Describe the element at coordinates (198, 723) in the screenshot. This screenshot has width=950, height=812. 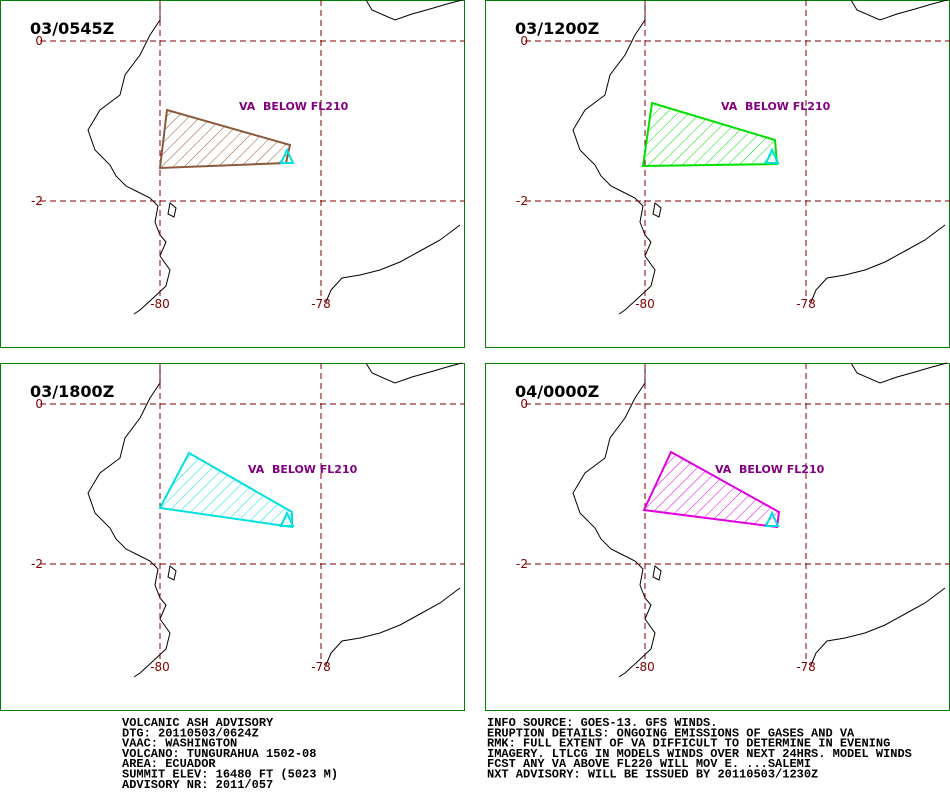
I see `advisory-line: VOLCANIC ASH ADVISORY` at that location.